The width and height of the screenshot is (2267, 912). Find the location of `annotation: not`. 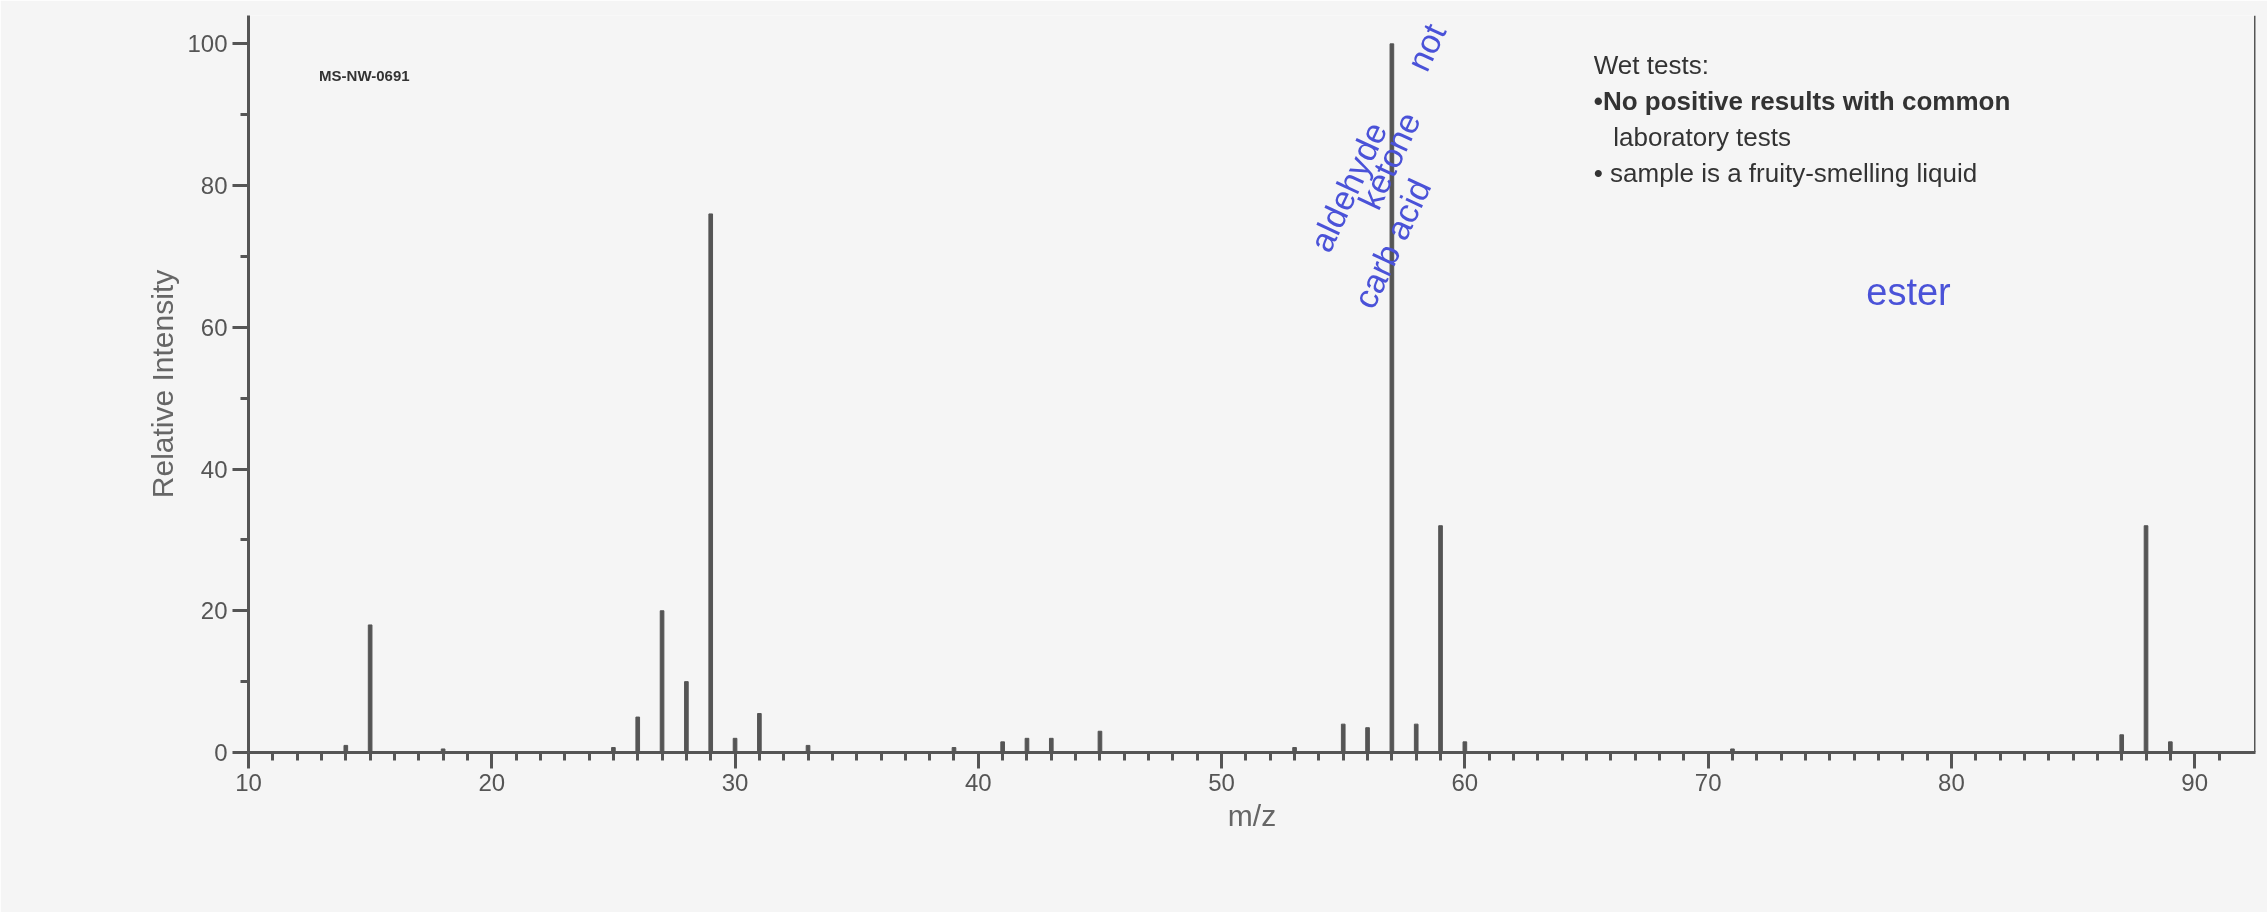

annotation: not is located at coordinates (1426, 47).